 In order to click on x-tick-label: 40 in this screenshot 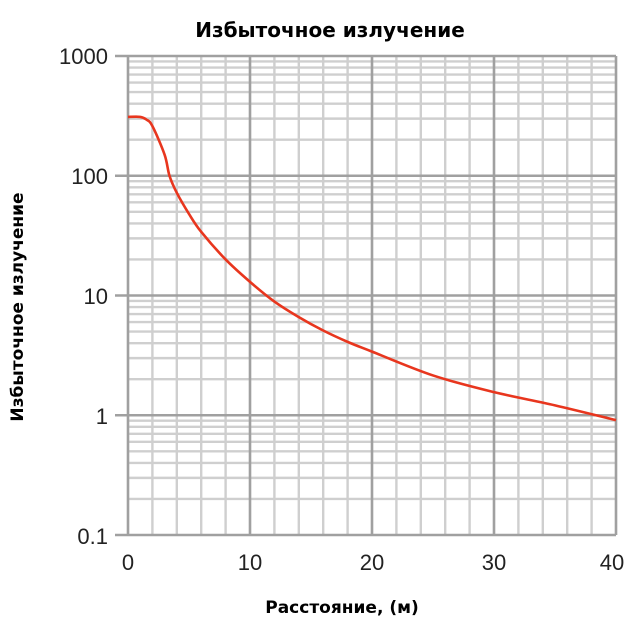, I will do `click(612, 562)`.